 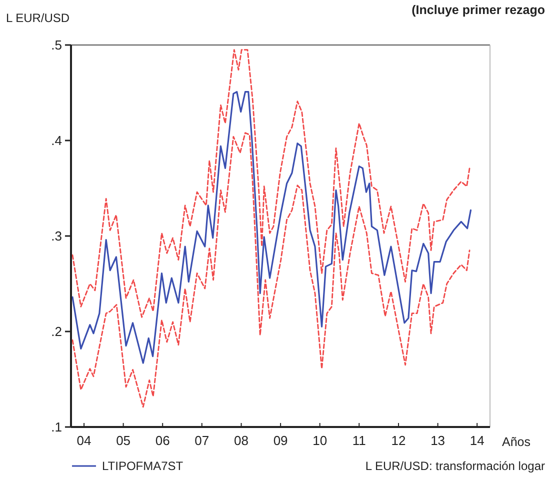 I want to click on x-tick-label: 14, so click(x=477, y=440).